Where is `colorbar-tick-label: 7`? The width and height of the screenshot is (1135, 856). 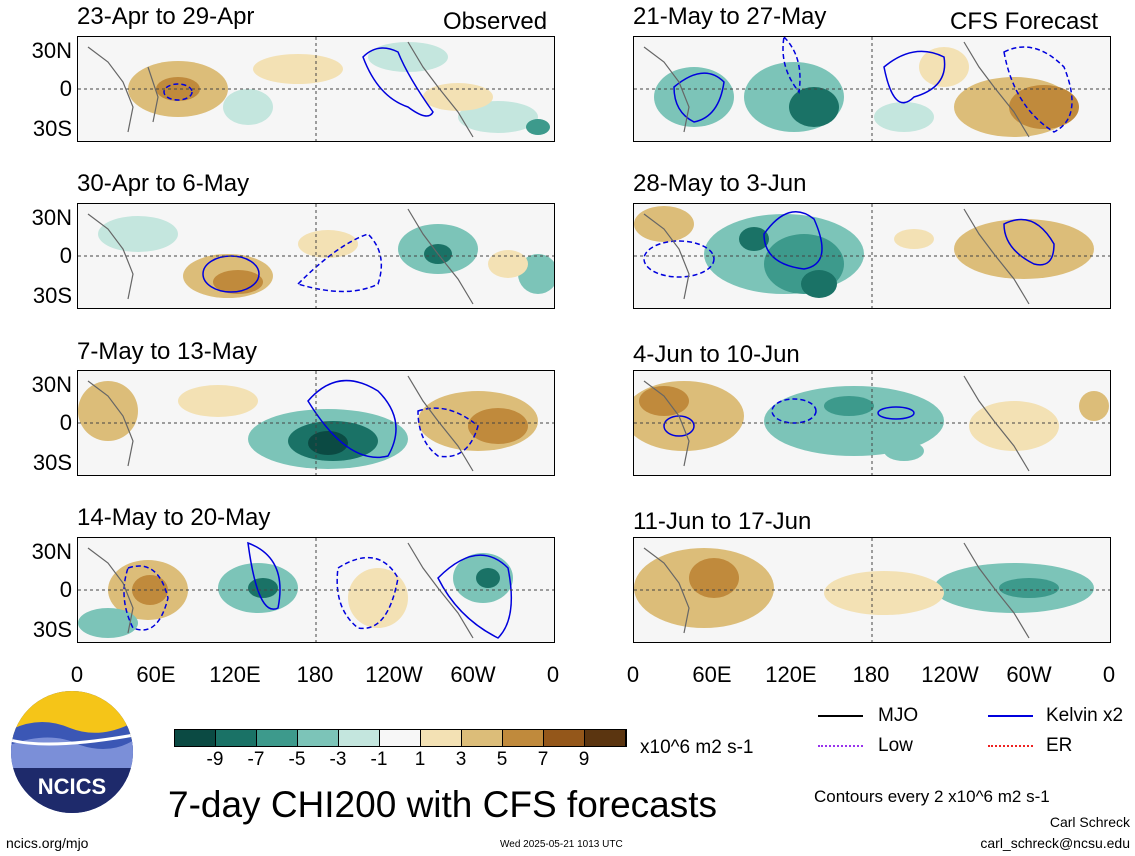 colorbar-tick-label: 7 is located at coordinates (543, 759).